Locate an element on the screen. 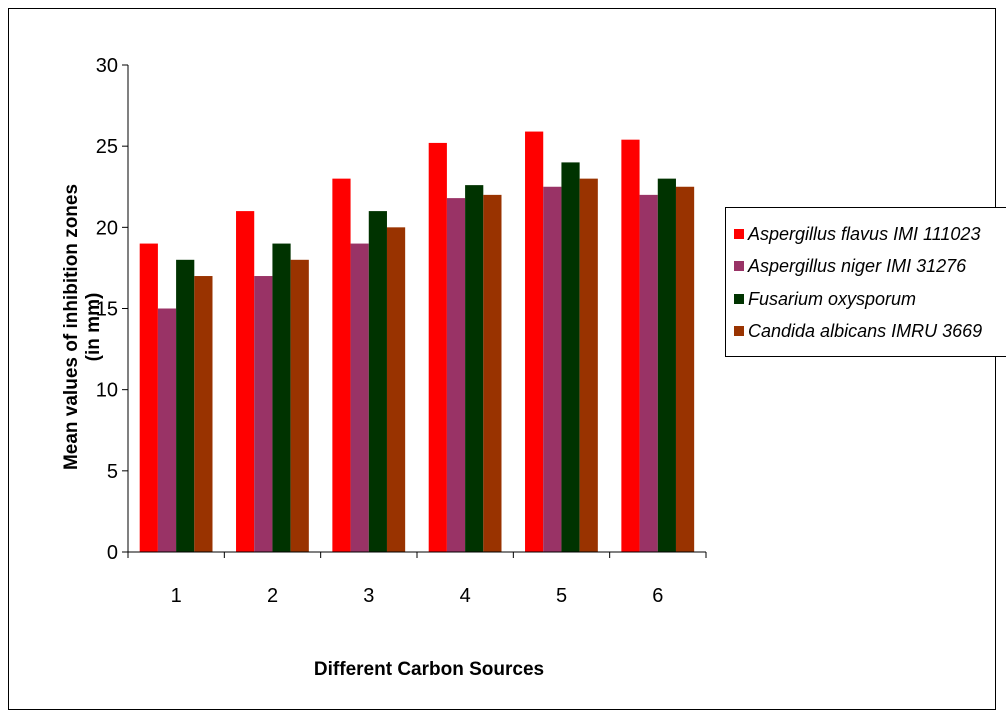  y-tick-label: 0 is located at coordinates (112, 553).